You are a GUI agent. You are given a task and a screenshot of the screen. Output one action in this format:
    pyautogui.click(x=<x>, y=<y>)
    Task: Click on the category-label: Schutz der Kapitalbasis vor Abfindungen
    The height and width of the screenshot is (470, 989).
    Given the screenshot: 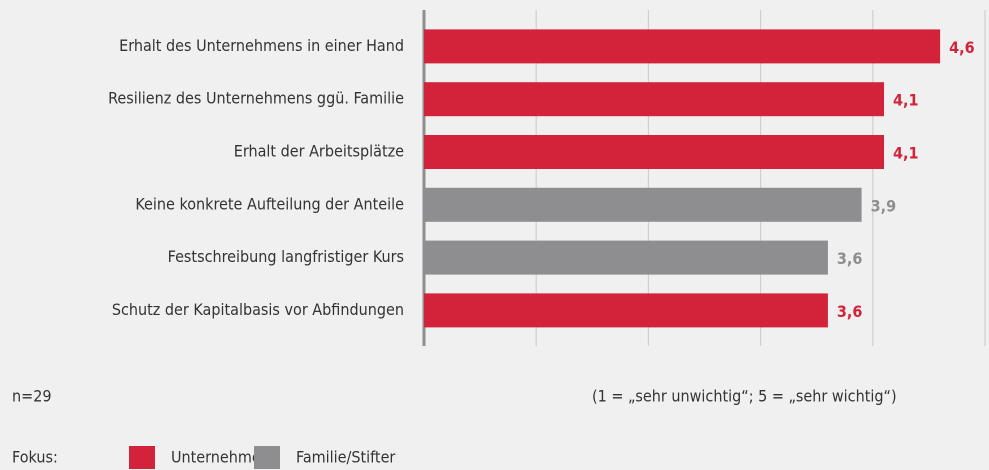 What is the action you would take?
    pyautogui.click(x=258, y=309)
    